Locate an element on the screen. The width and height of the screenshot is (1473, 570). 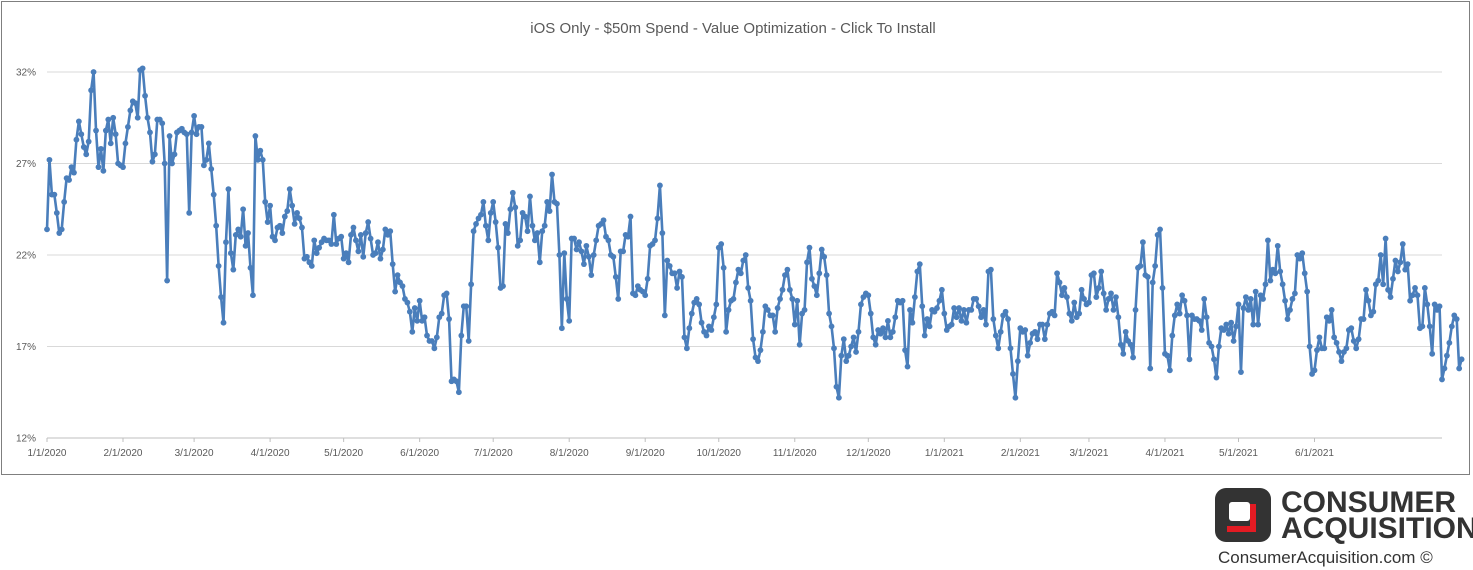
x-tick-label: 3/1/2021 is located at coordinates (1088, 453).